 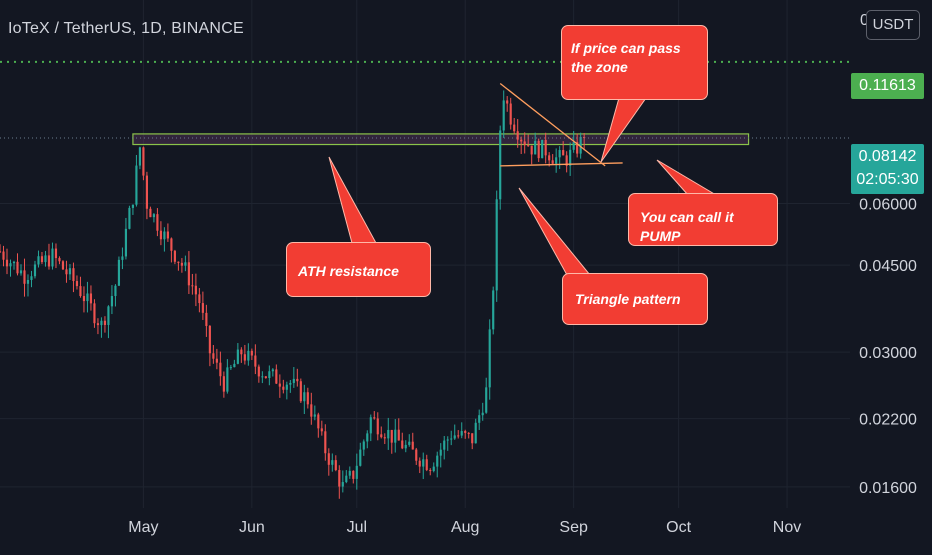 I want to click on price-axis: 0.01600 0.02200 0.03000 0.04500 0.06000, so click(x=888, y=346).